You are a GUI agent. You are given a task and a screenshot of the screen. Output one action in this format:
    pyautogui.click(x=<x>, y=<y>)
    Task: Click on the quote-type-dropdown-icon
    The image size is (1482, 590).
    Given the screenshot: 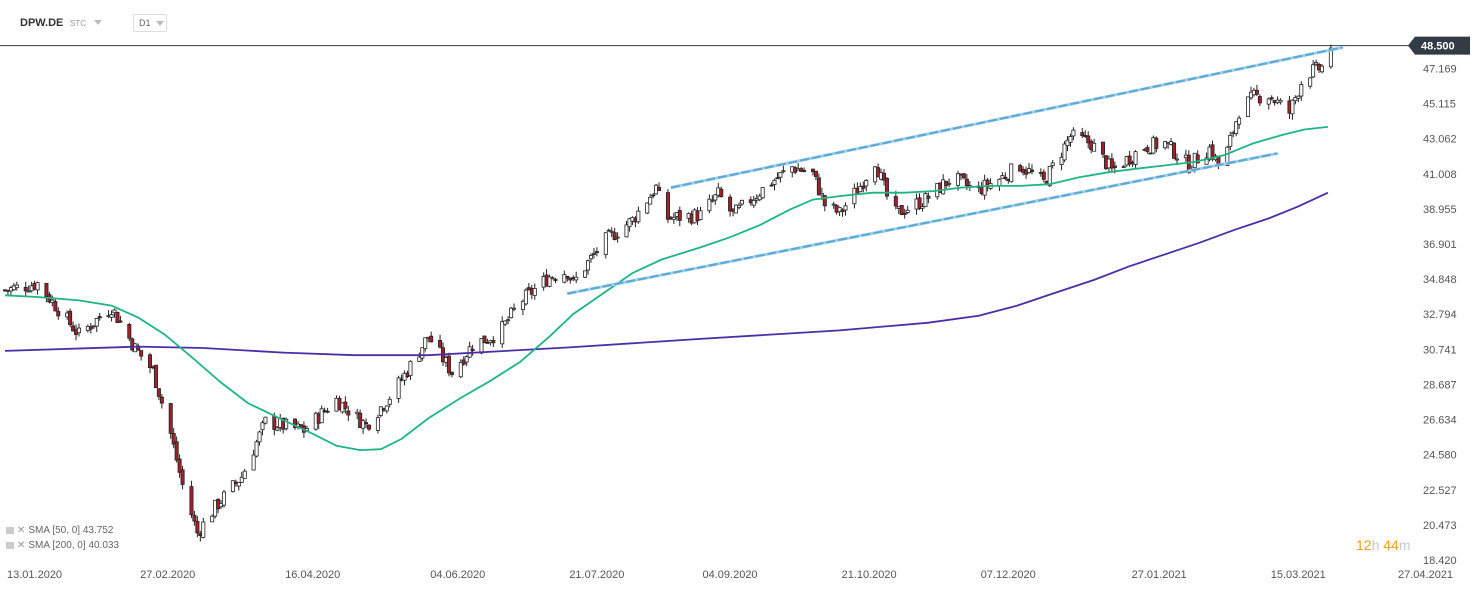 What is the action you would take?
    pyautogui.click(x=98, y=22)
    